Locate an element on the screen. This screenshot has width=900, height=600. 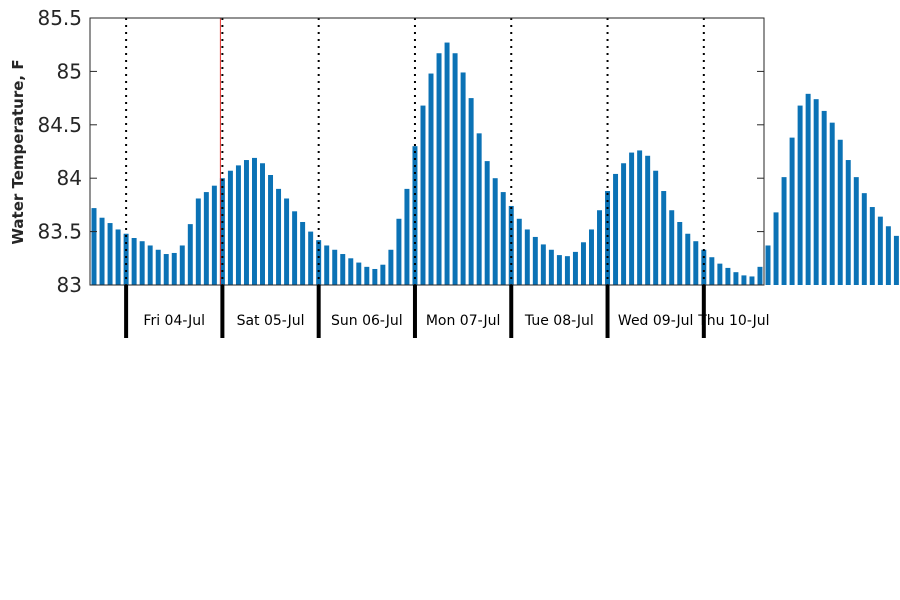
y-tick-label: 83.5 is located at coordinates (59, 232).